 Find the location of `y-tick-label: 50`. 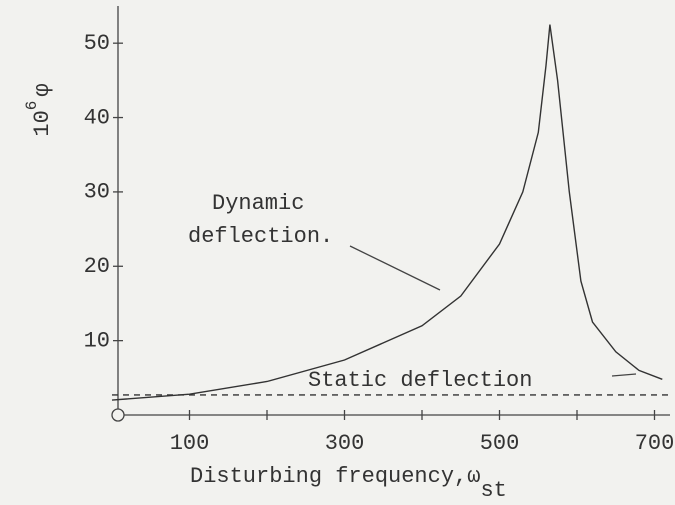

y-tick-label: 50 is located at coordinates (97, 43).